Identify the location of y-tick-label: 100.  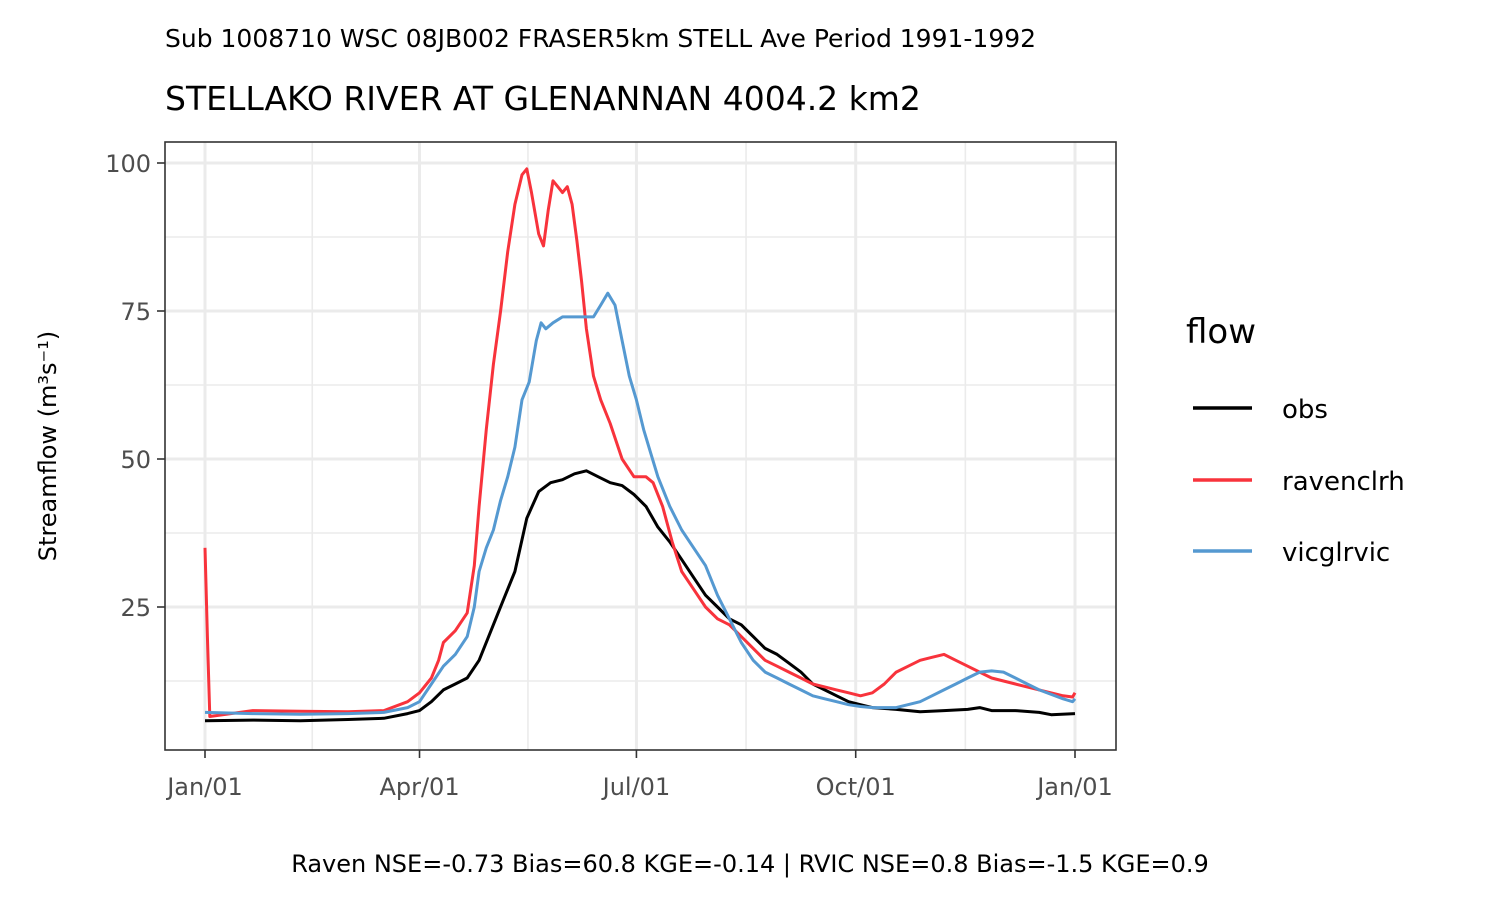
(128, 164).